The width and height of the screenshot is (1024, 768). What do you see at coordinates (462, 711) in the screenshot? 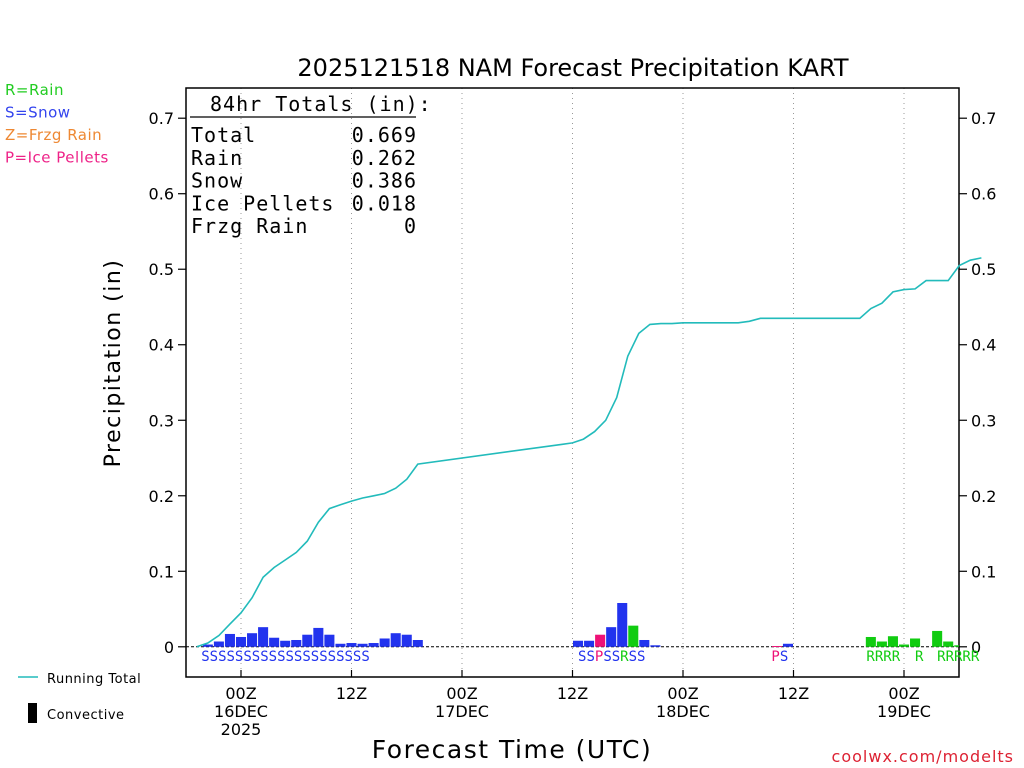
I see `x-tick-label: 17DEC` at bounding box center [462, 711].